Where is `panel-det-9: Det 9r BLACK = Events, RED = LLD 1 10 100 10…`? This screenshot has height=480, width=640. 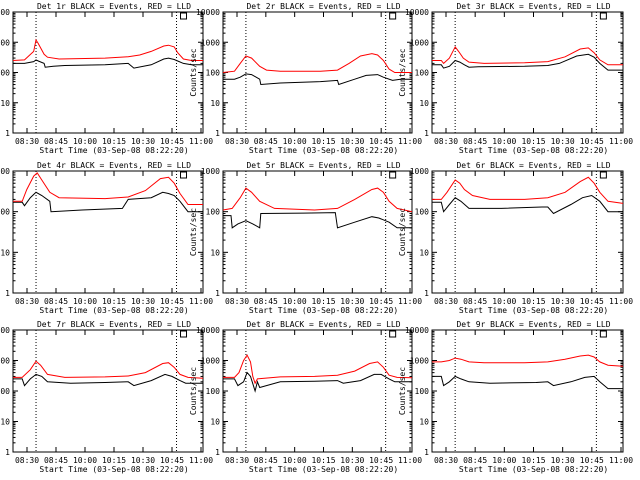
panel-det-9: Det 9r BLACK = Events, RED = LLD 1 10 100 10… is located at coordinates (515, 397).